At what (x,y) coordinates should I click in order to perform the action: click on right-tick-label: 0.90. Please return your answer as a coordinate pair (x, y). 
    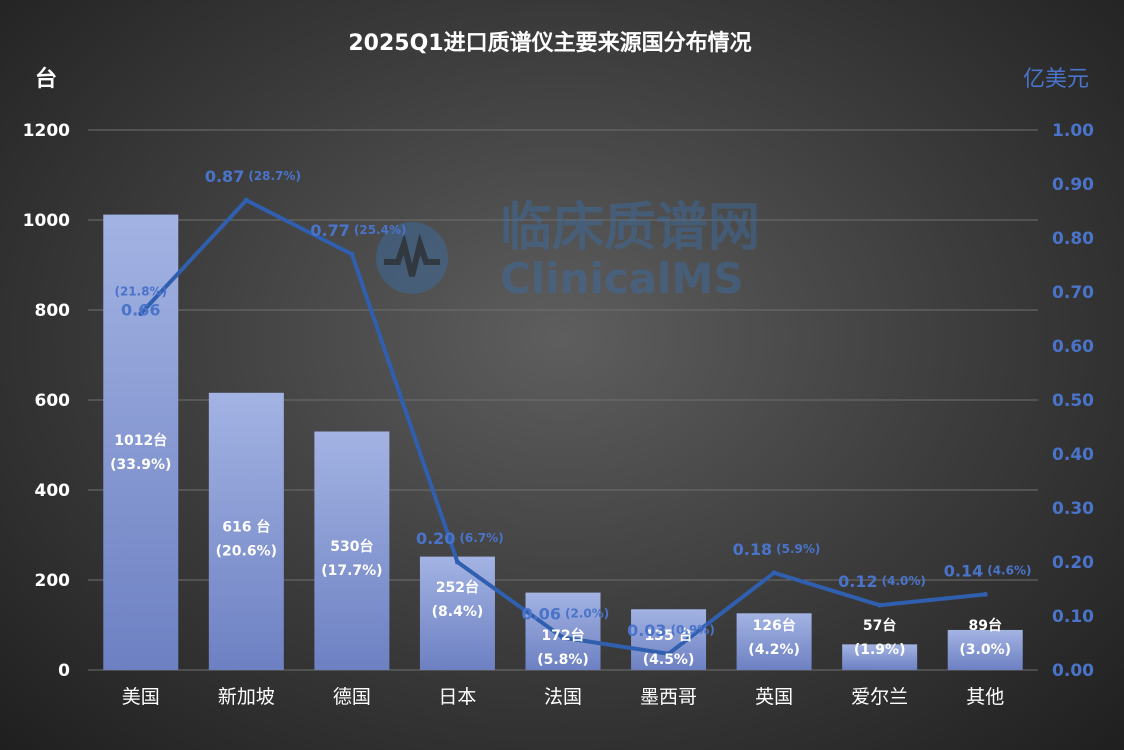
    Looking at the image, I should click on (1073, 185).